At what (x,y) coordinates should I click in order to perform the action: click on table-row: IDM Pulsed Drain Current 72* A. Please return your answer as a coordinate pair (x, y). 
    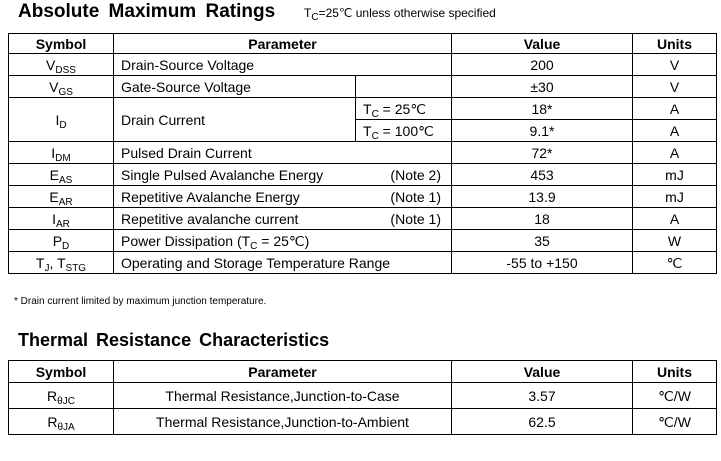
    Looking at the image, I should click on (362, 152).